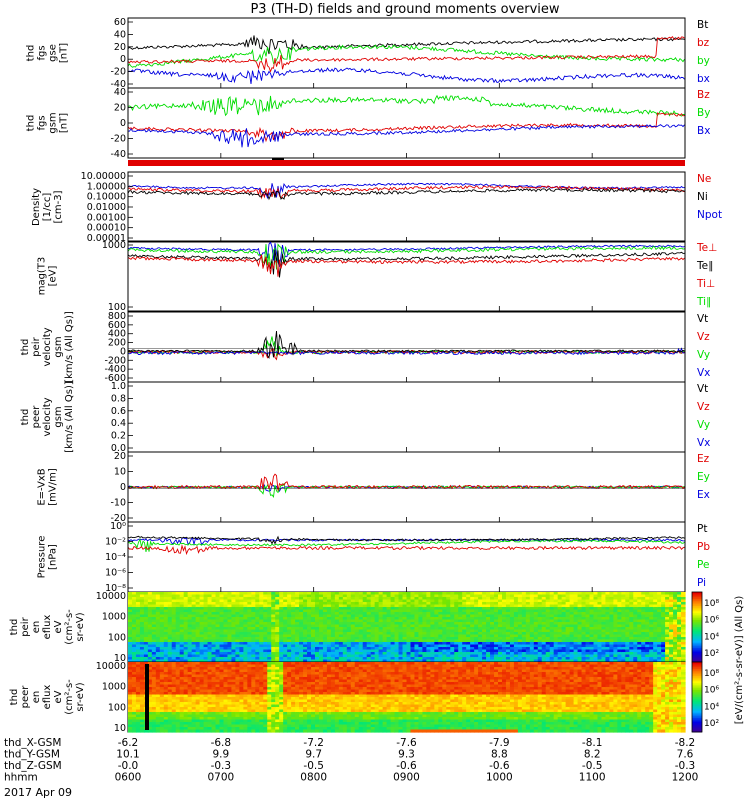 The height and width of the screenshot is (800, 750). What do you see at coordinates (120, 34) in the screenshot?
I see `y-tick-label: 40` at bounding box center [120, 34].